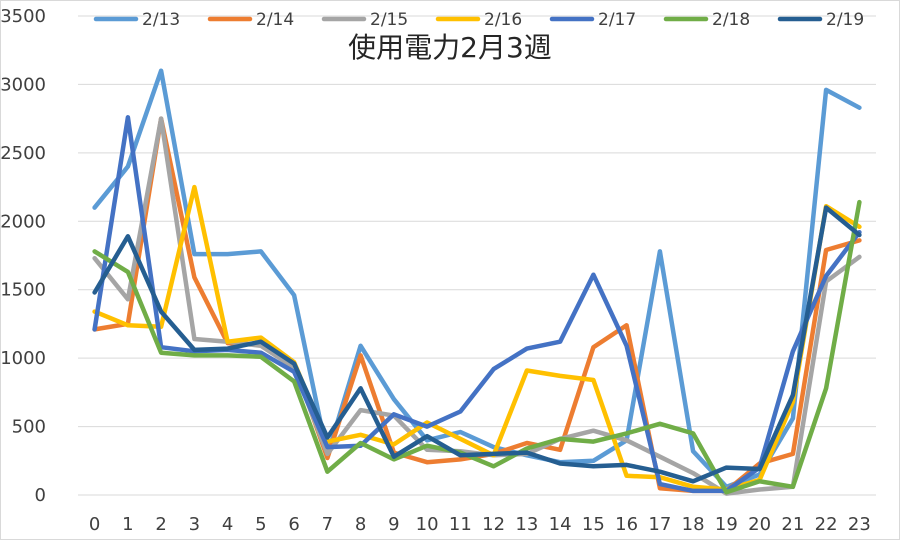  Describe the element at coordinates (293, 524) in the screenshot. I see `x-tick-label: 6` at that location.